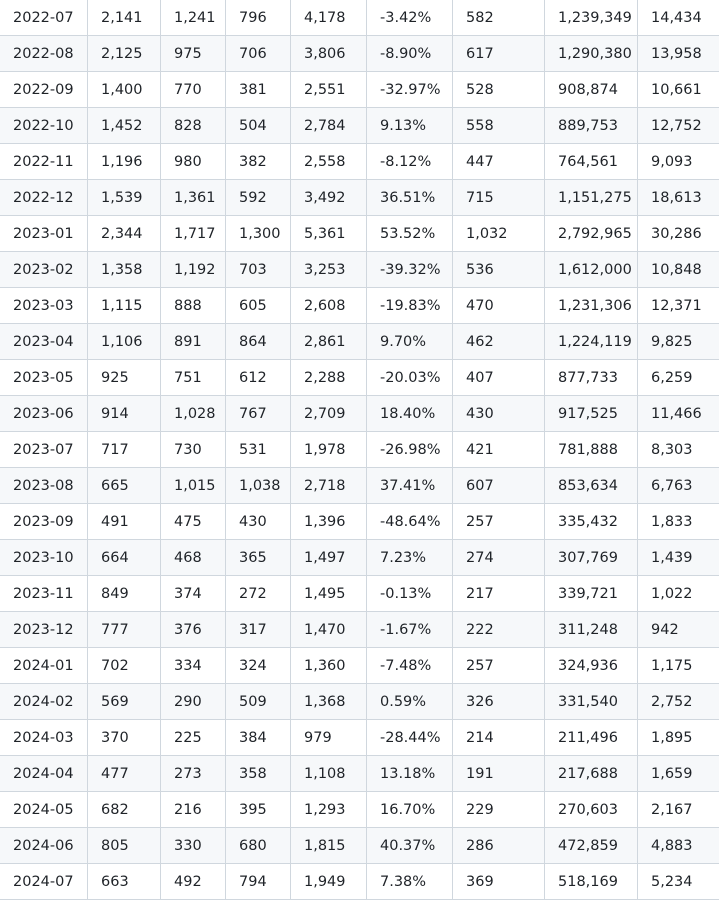 The width and height of the screenshot is (719, 924). Describe the element at coordinates (124, 737) in the screenshot. I see `col-2-cell: 370` at that location.